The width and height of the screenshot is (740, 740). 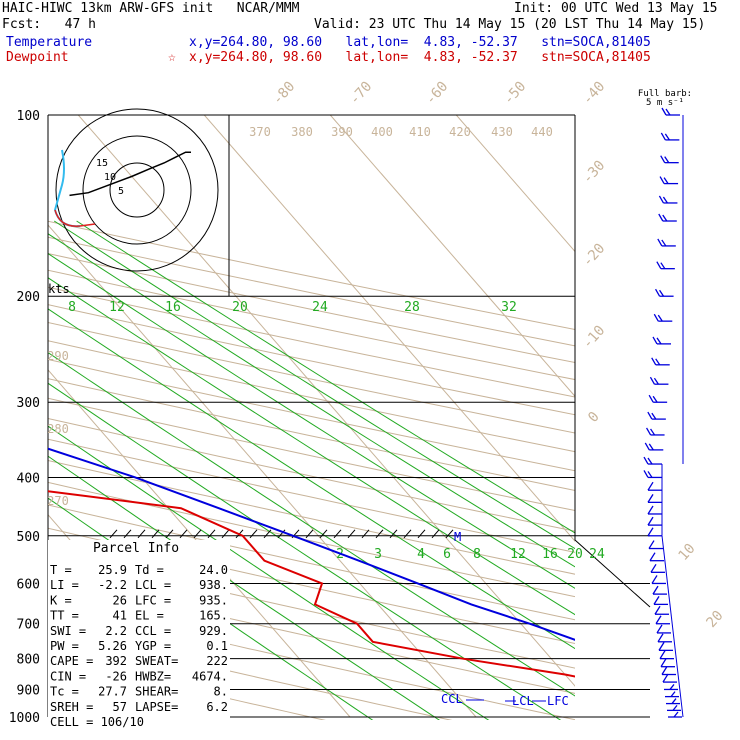 What do you see at coordinates (515, 94) in the screenshot?
I see `isotherm-label: -50` at bounding box center [515, 94].